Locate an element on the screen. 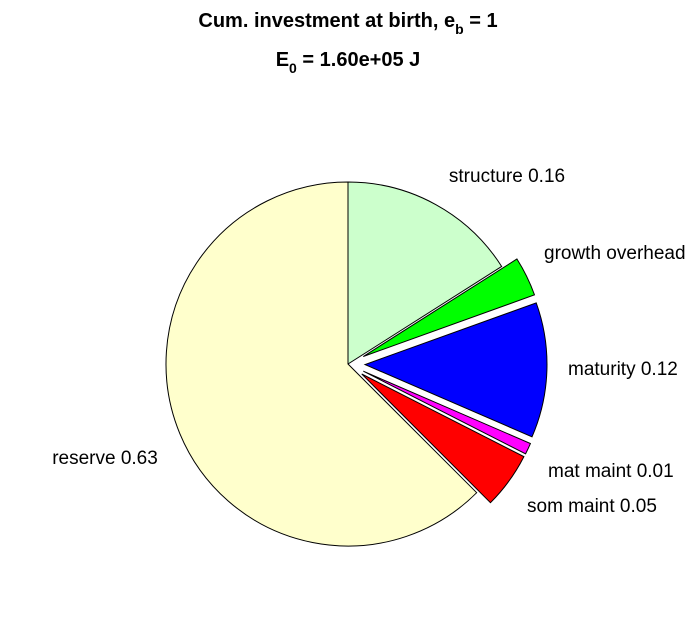 The image size is (696, 618). slice-label-growth-overhead: growth overhead is located at coordinates (615, 253).